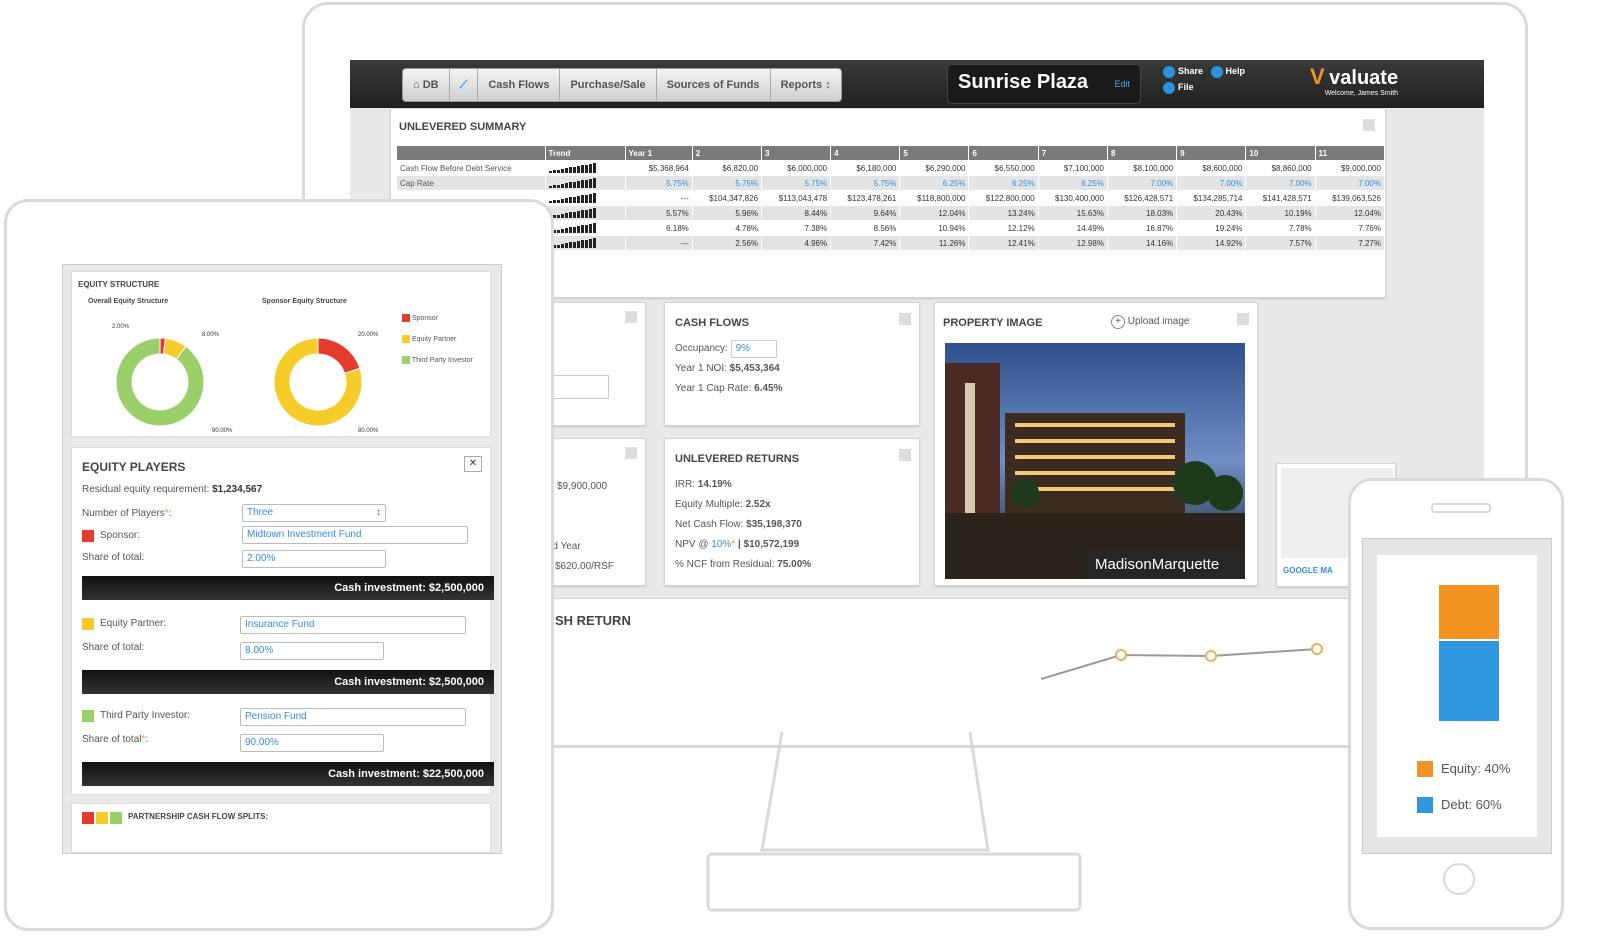 The image size is (1612, 936). Describe the element at coordinates (112, 739) in the screenshot. I see `third-share-label: Share of total` at that location.